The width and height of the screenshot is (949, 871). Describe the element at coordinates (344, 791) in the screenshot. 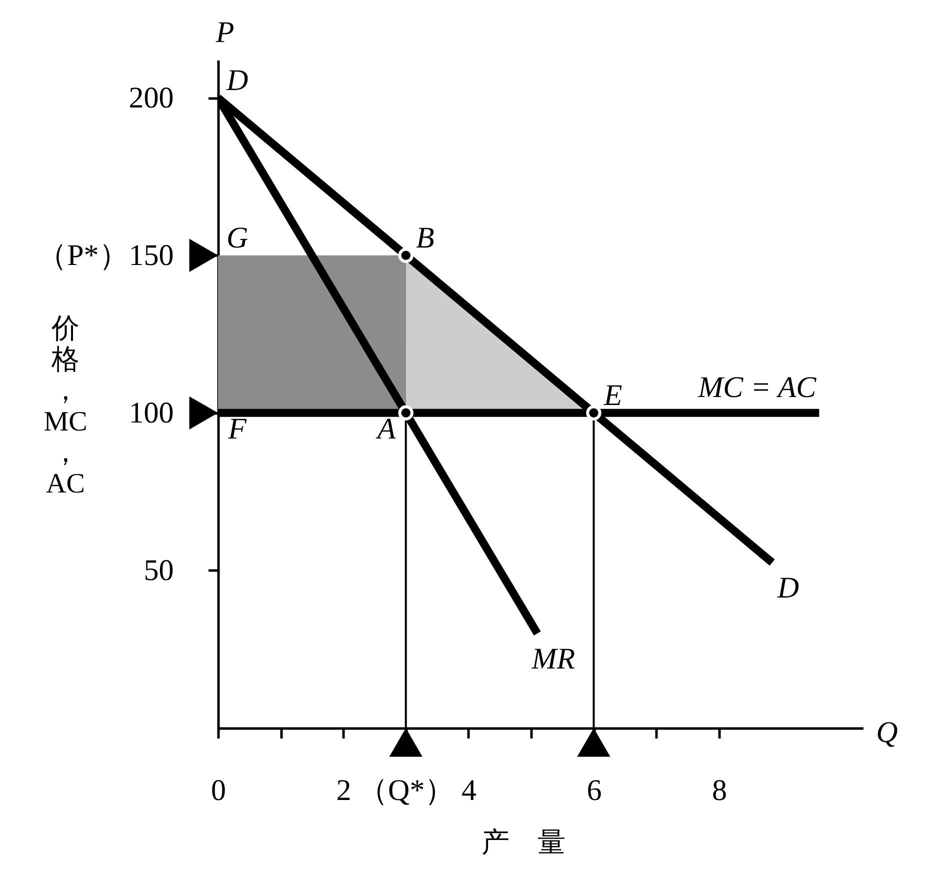

I see `x-tick-label: 2` at that location.